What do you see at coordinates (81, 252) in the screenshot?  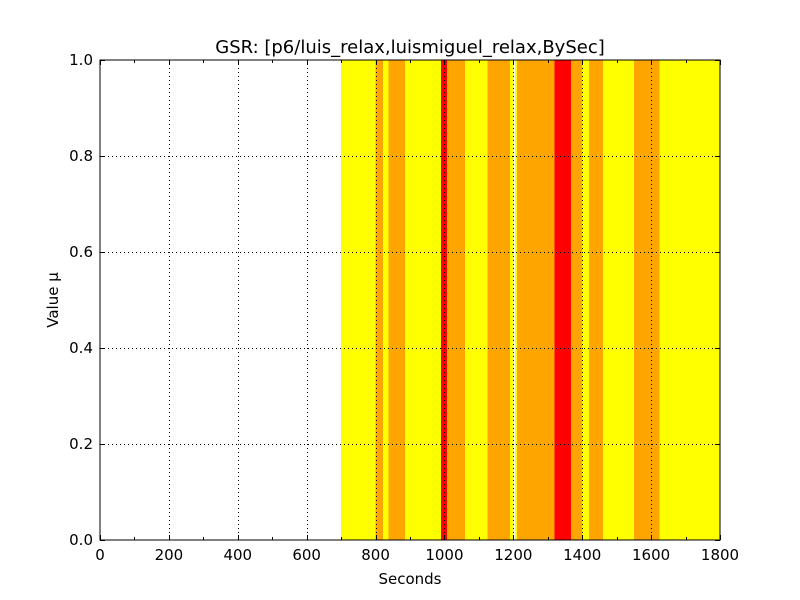 I see `y-tick-label: 0.6` at bounding box center [81, 252].